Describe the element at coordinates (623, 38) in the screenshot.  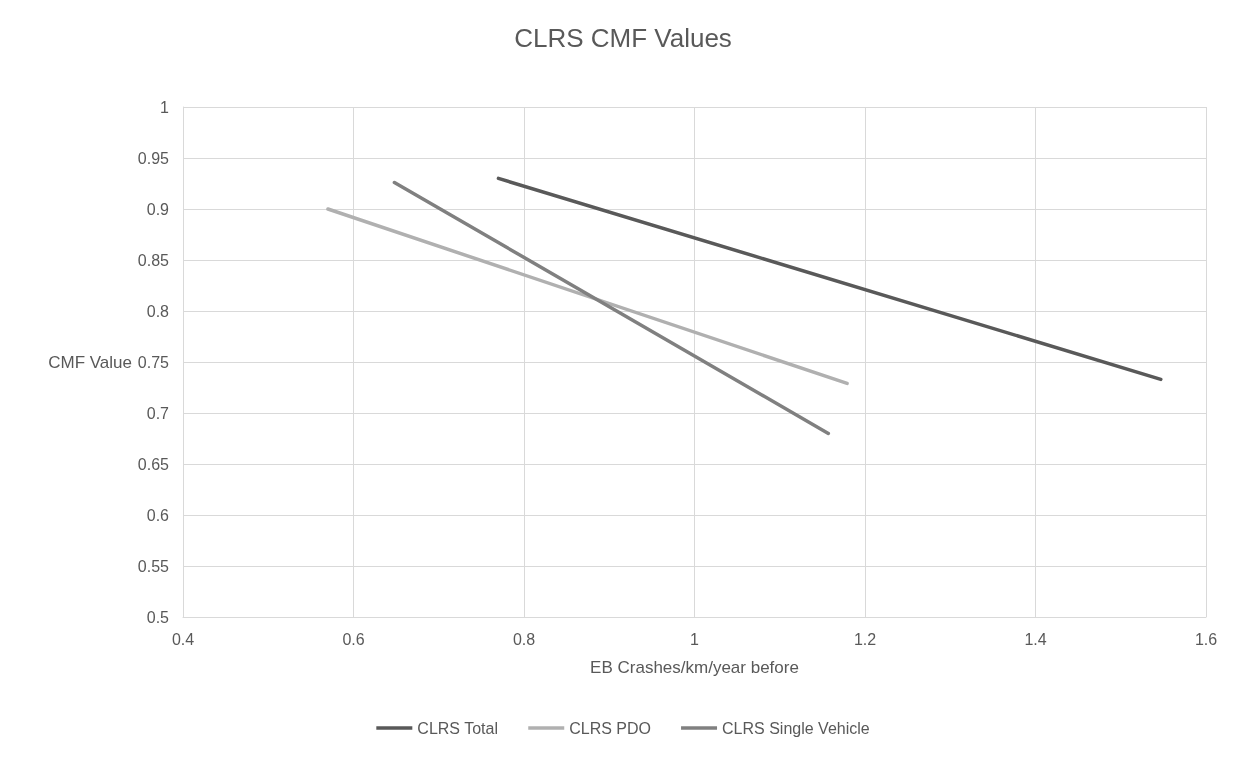
I see `chart-title: CLRS CMF Values` at that location.